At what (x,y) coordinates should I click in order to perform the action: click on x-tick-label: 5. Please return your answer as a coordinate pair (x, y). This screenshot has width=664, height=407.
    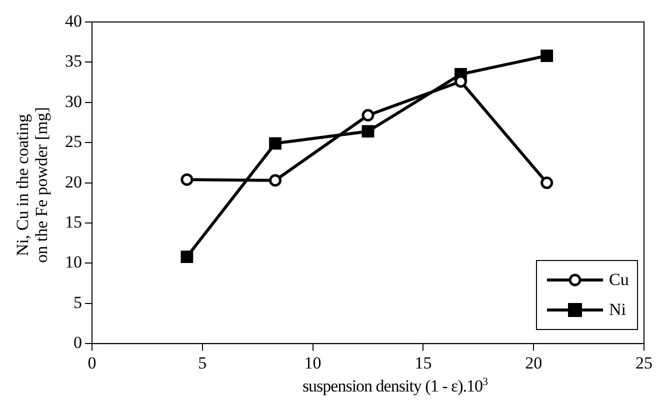
    Looking at the image, I should click on (202, 362).